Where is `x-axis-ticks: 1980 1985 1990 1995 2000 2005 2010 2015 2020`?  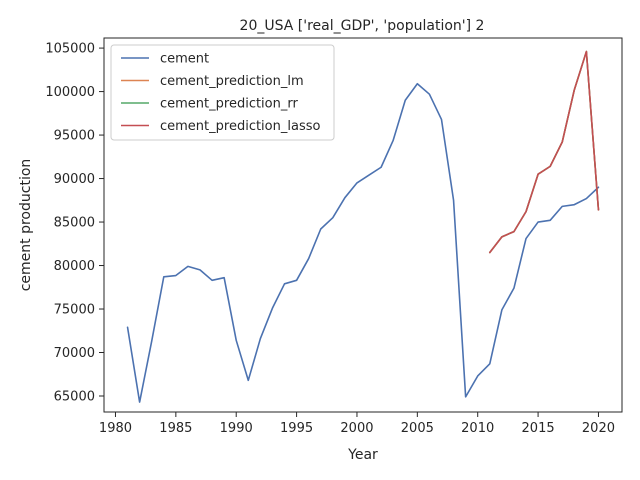 x-axis-ticks: 1980 1985 1990 1995 2000 2005 2010 2015 2020 is located at coordinates (357, 424).